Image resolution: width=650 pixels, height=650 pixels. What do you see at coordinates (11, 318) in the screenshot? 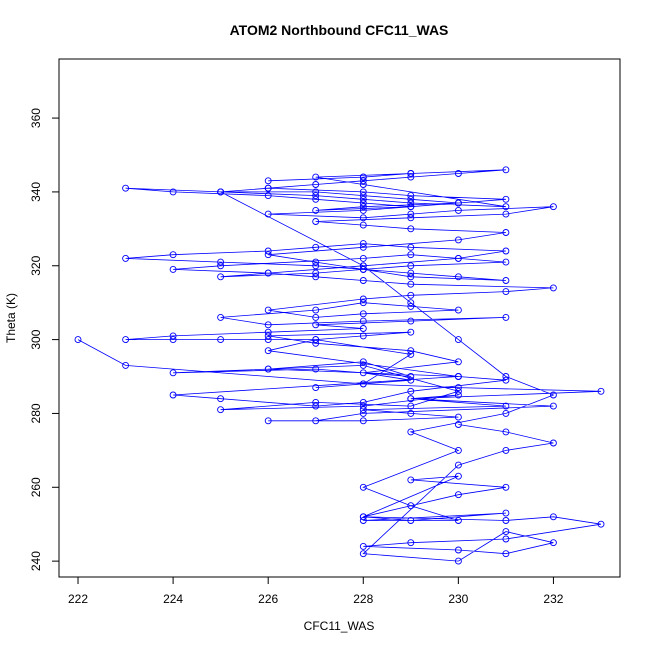
I see `y-axis-label: Theta (K)` at bounding box center [11, 318].